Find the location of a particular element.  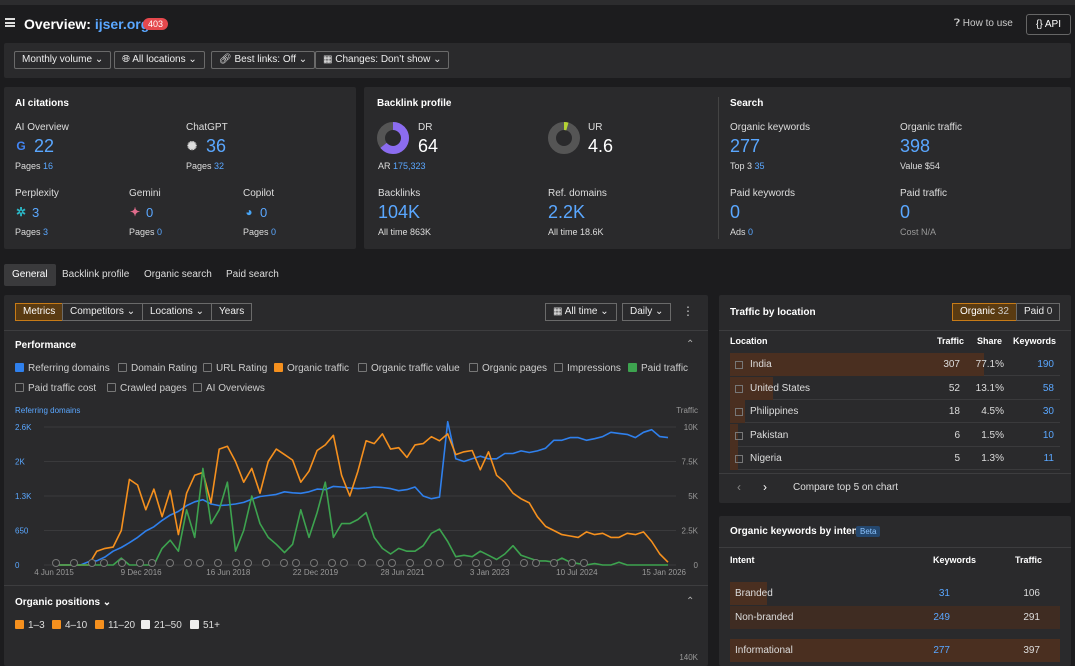

backlinks-value: 104K is located at coordinates (399, 212).